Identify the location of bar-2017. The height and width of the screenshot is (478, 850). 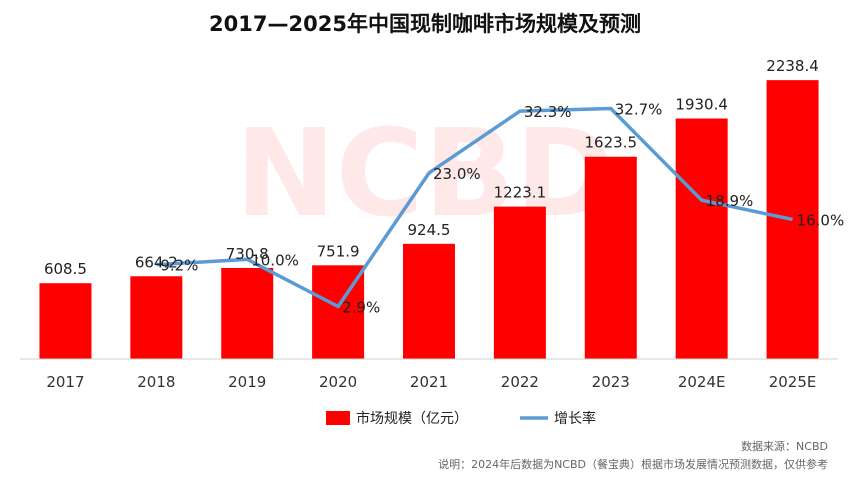
(65, 321).